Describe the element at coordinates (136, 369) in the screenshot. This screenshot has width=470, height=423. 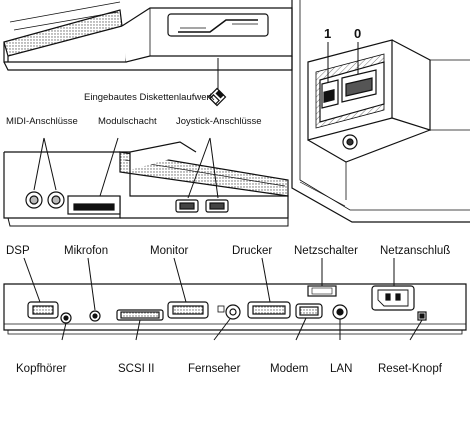
I see `label-scsi: SCSI II` at that location.